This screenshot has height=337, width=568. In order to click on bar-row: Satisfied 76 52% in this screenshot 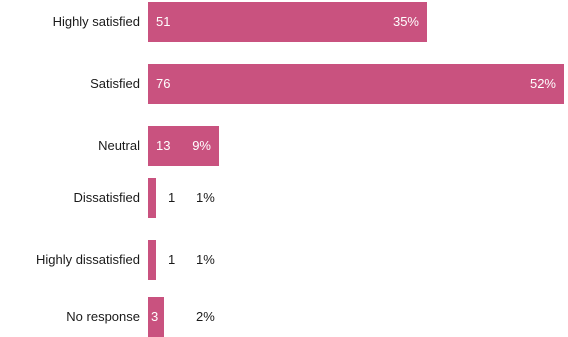, I will do `click(284, 84)`.